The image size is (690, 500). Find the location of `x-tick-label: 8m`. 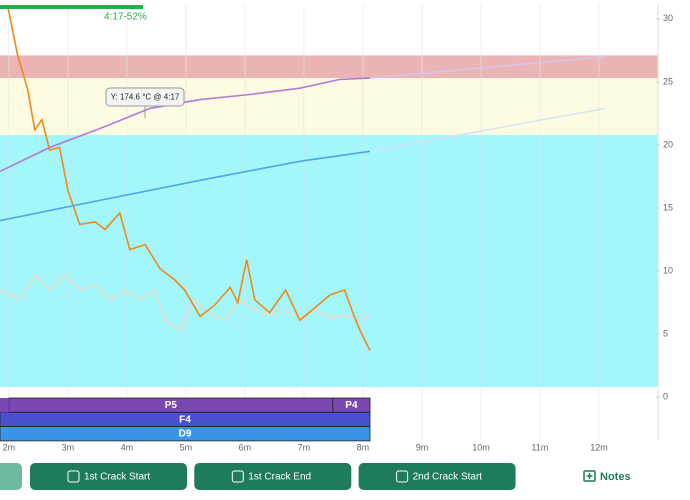

x-tick-label: 8m is located at coordinates (363, 447).